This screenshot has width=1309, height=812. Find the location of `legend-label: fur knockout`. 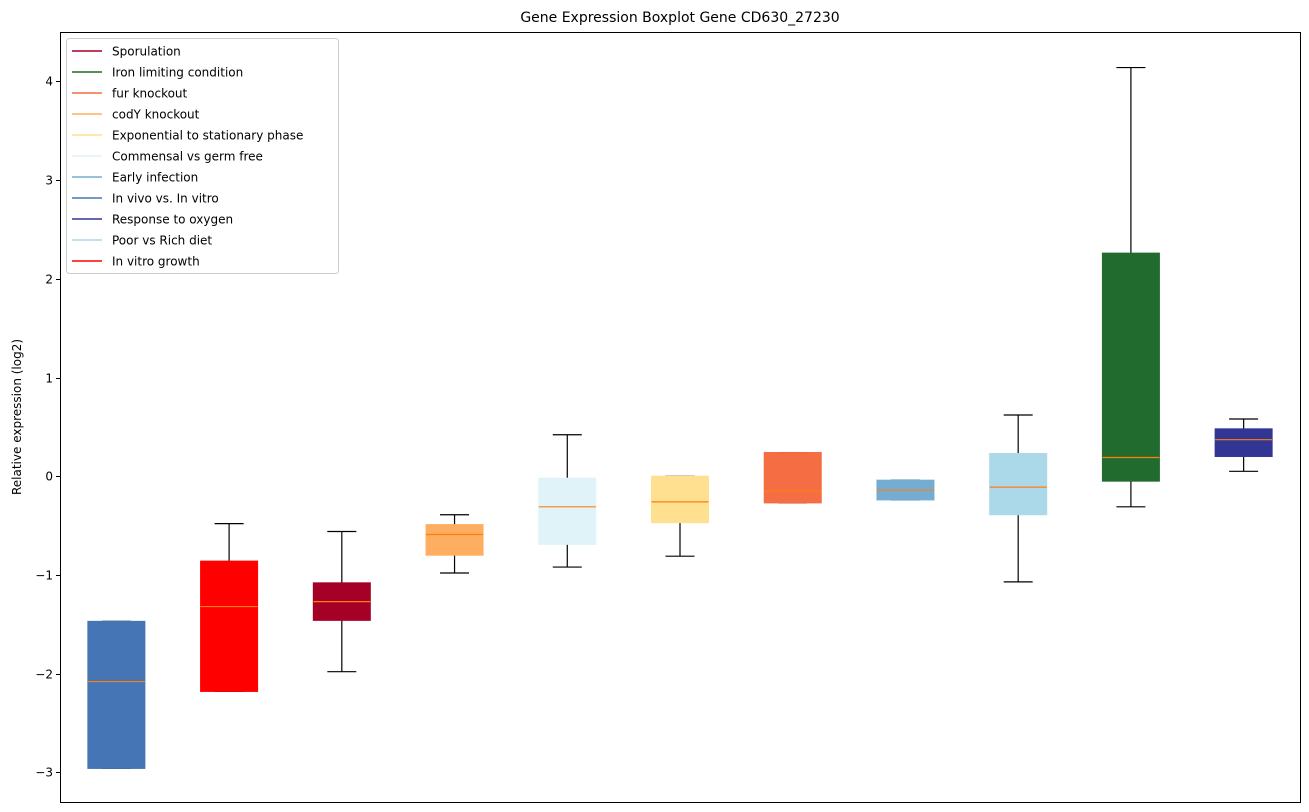

legend-label: fur knockout is located at coordinates (150, 94).